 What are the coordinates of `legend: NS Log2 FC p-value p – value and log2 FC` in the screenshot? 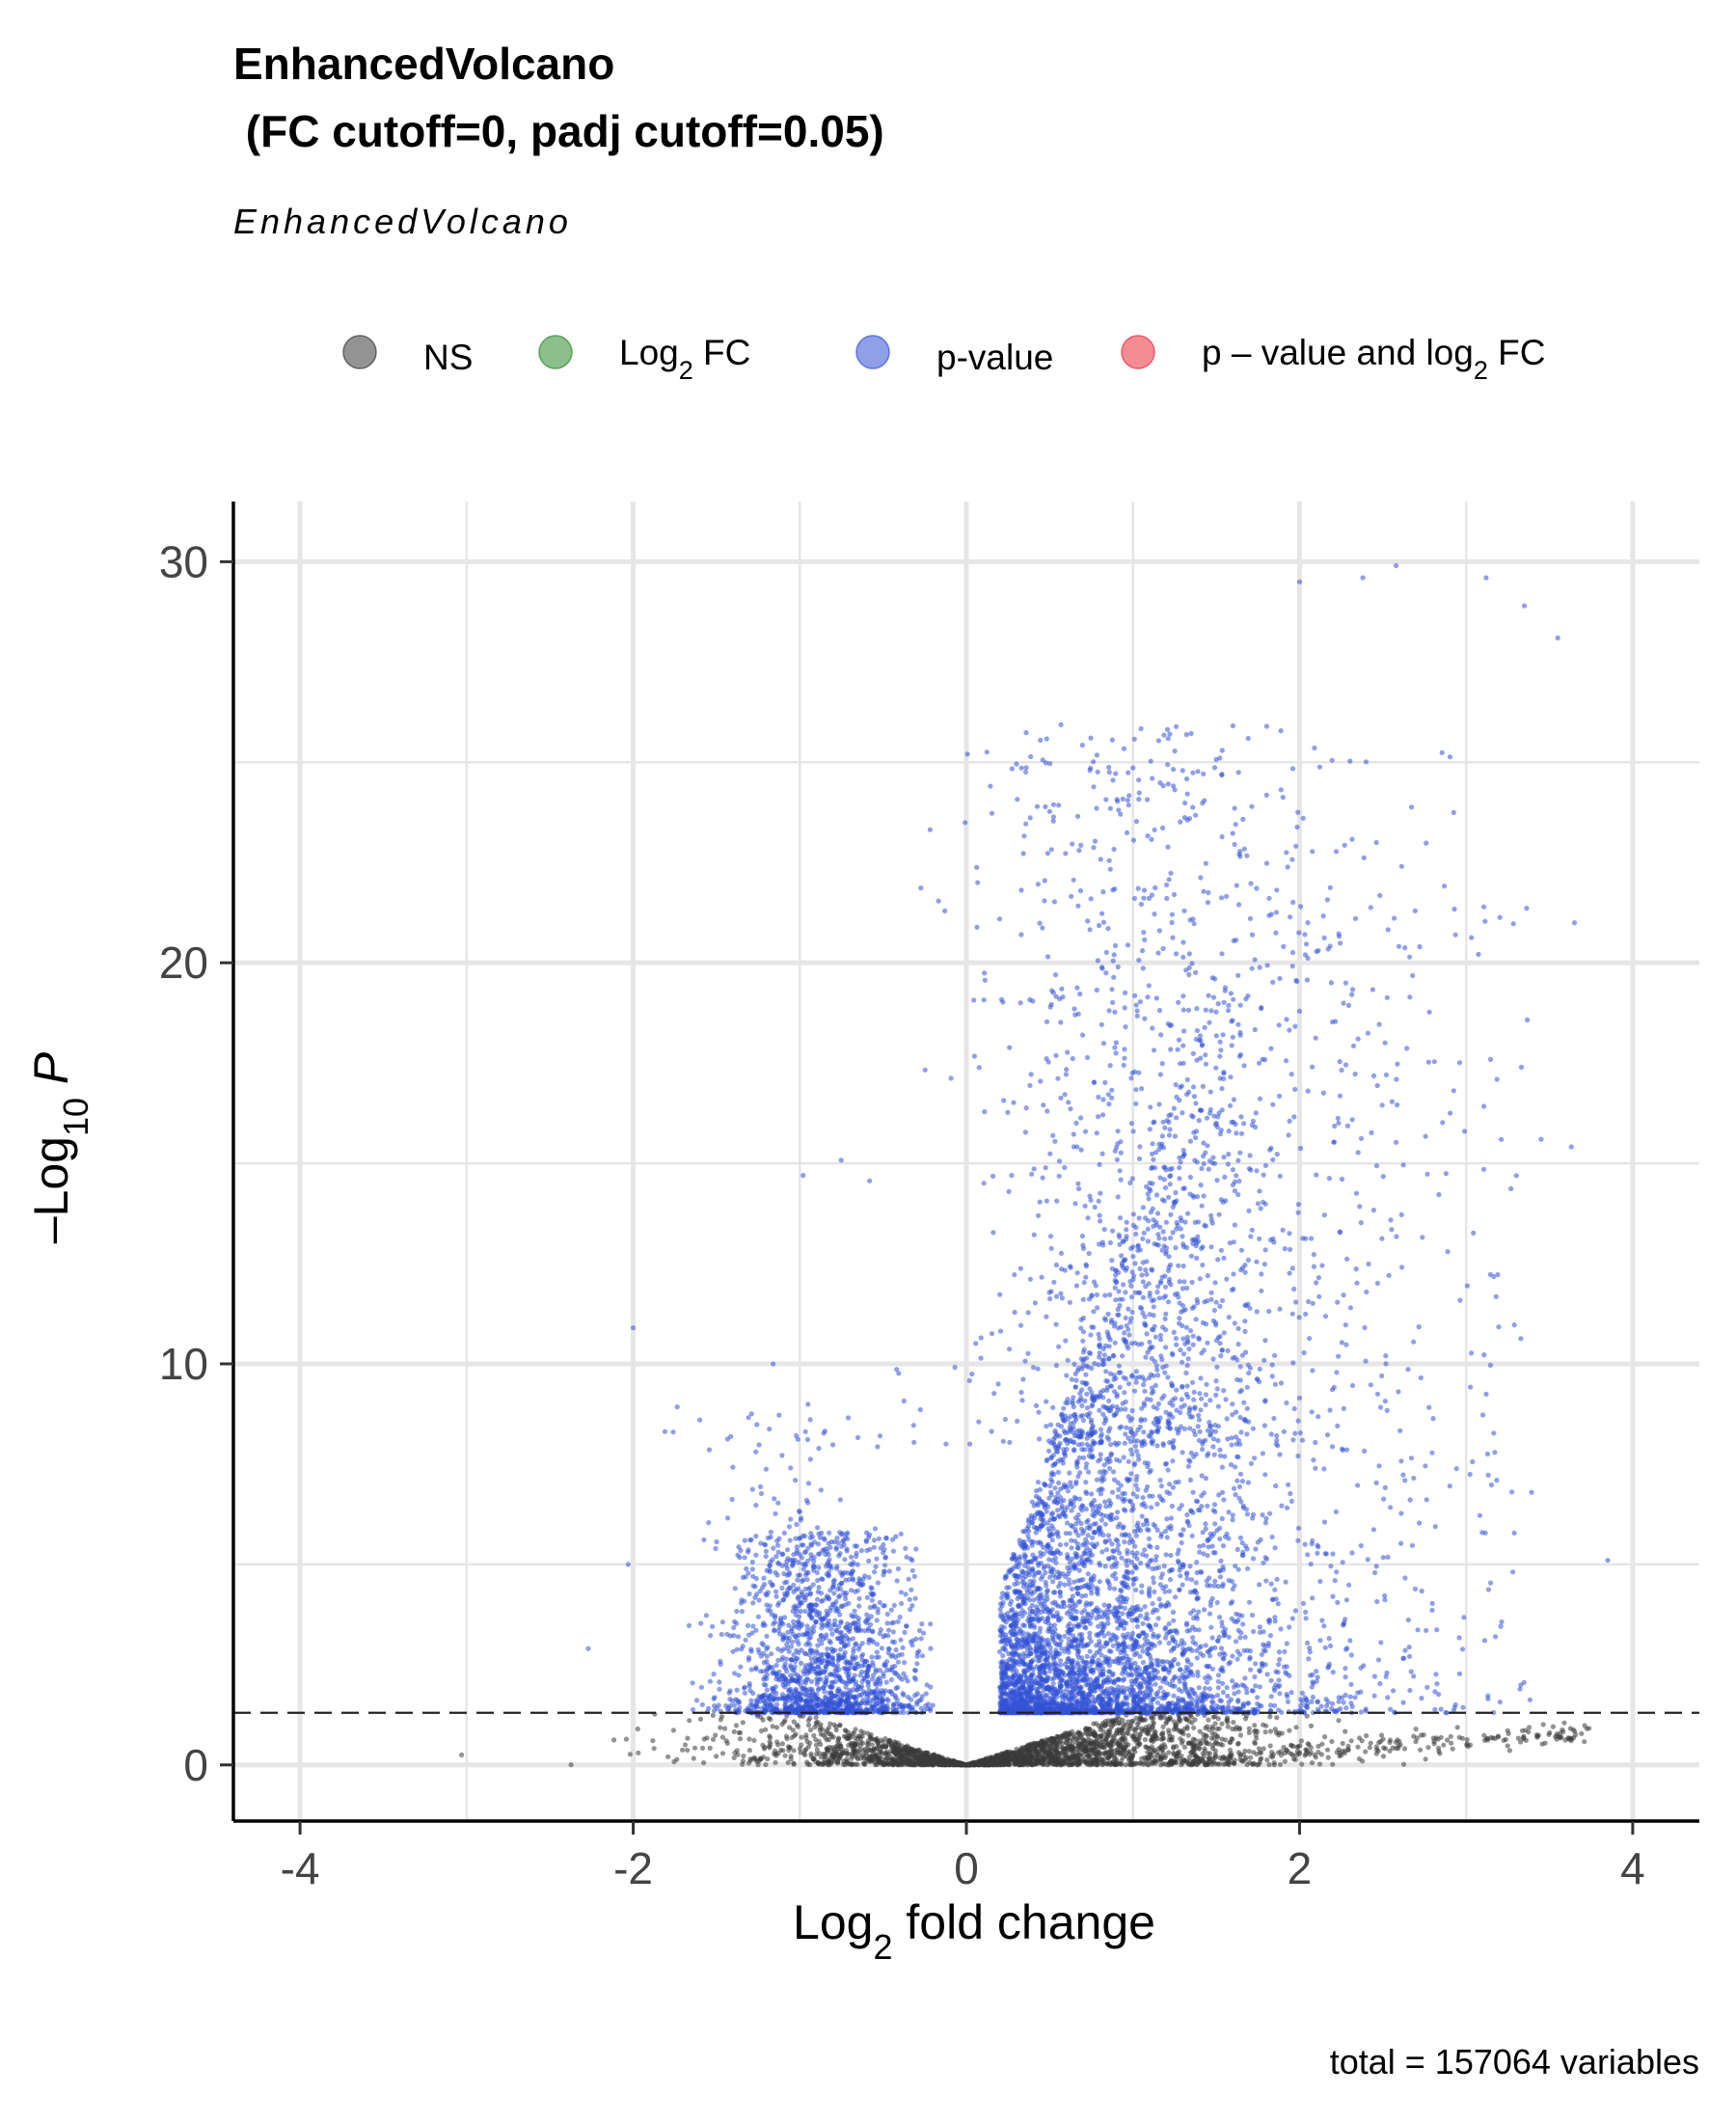 It's located at (943, 359).